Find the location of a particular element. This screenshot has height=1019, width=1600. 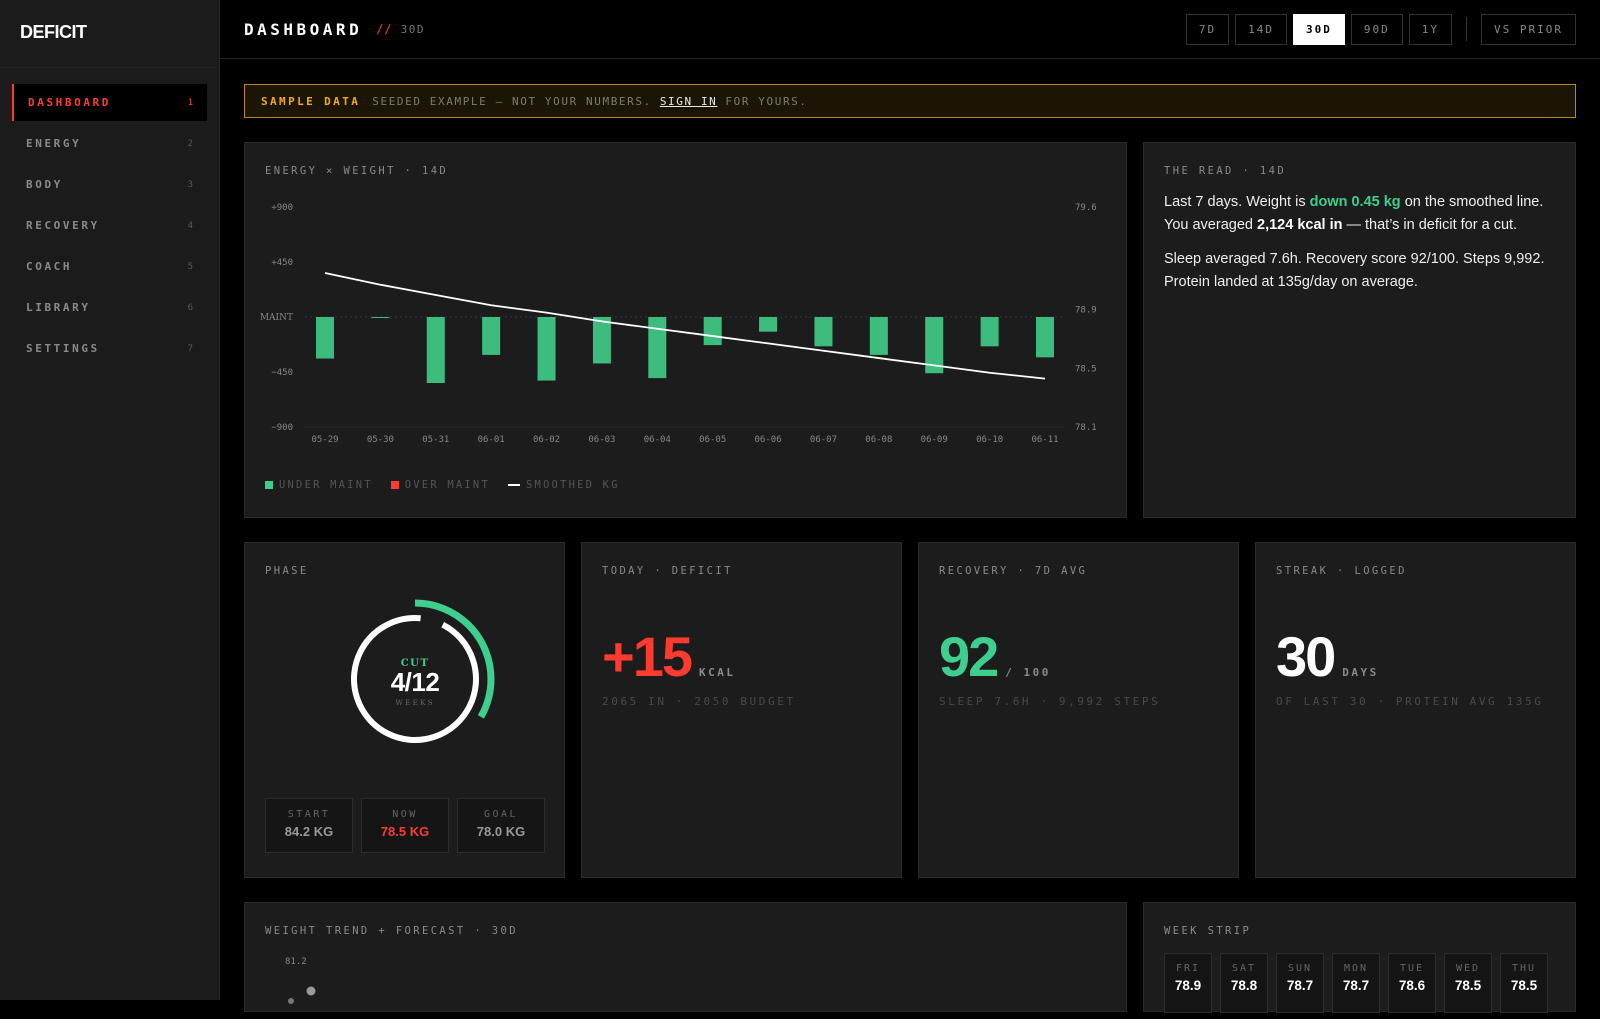

recovery-value: 92 is located at coordinates (969, 656).